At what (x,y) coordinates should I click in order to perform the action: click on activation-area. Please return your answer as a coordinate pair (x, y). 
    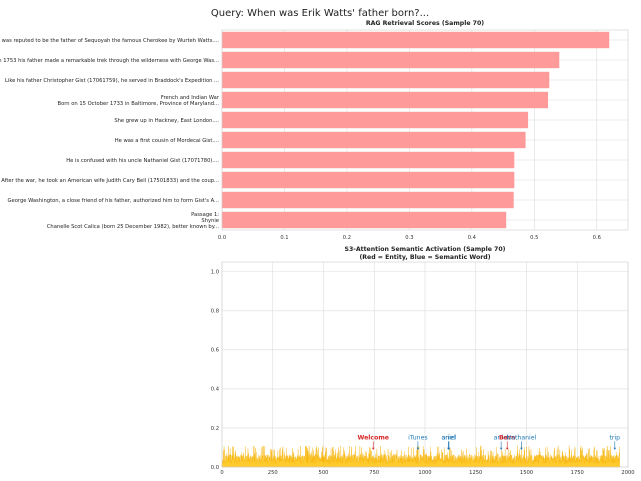
    Looking at the image, I should click on (420, 456).